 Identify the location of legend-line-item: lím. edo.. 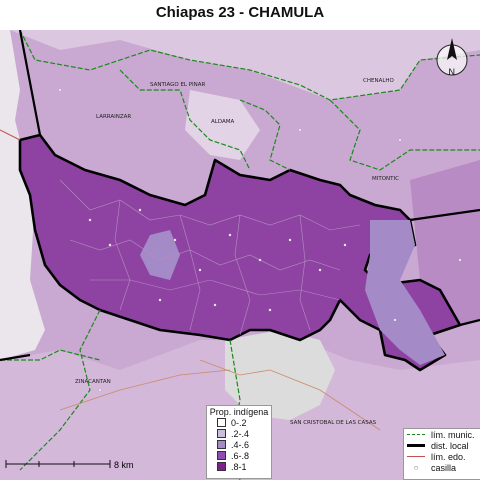
(443, 456).